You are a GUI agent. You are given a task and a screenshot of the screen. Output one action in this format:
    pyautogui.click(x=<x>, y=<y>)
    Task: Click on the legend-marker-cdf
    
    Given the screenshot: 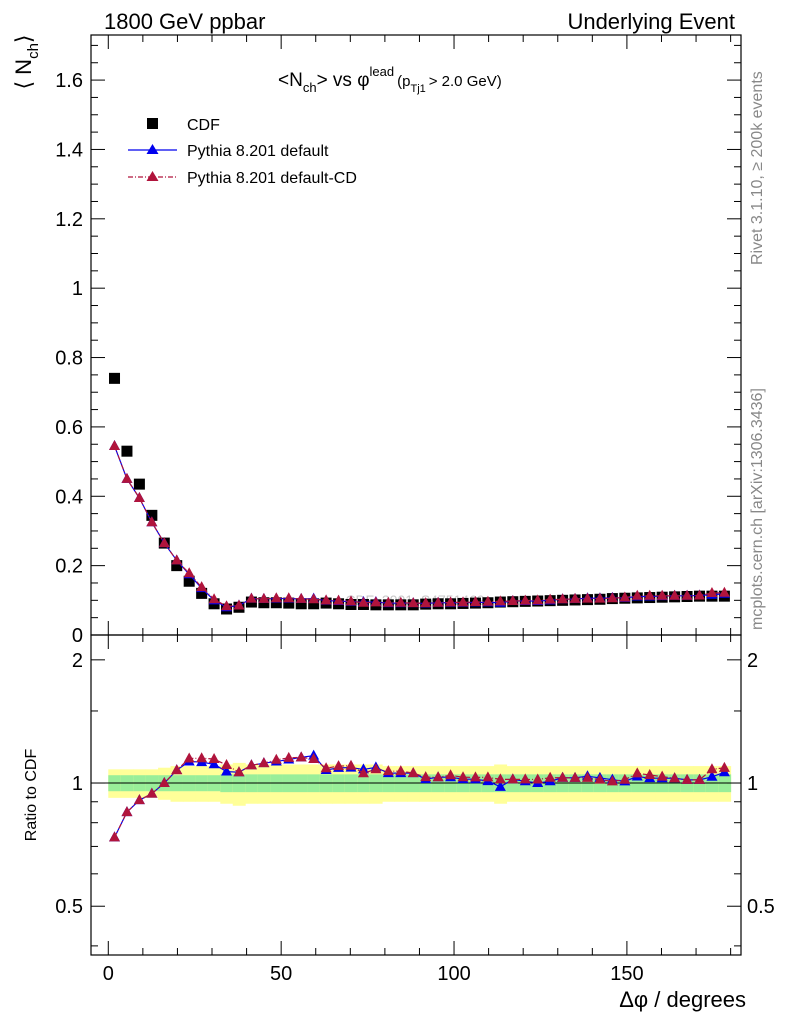 What is the action you would take?
    pyautogui.click(x=152, y=123)
    